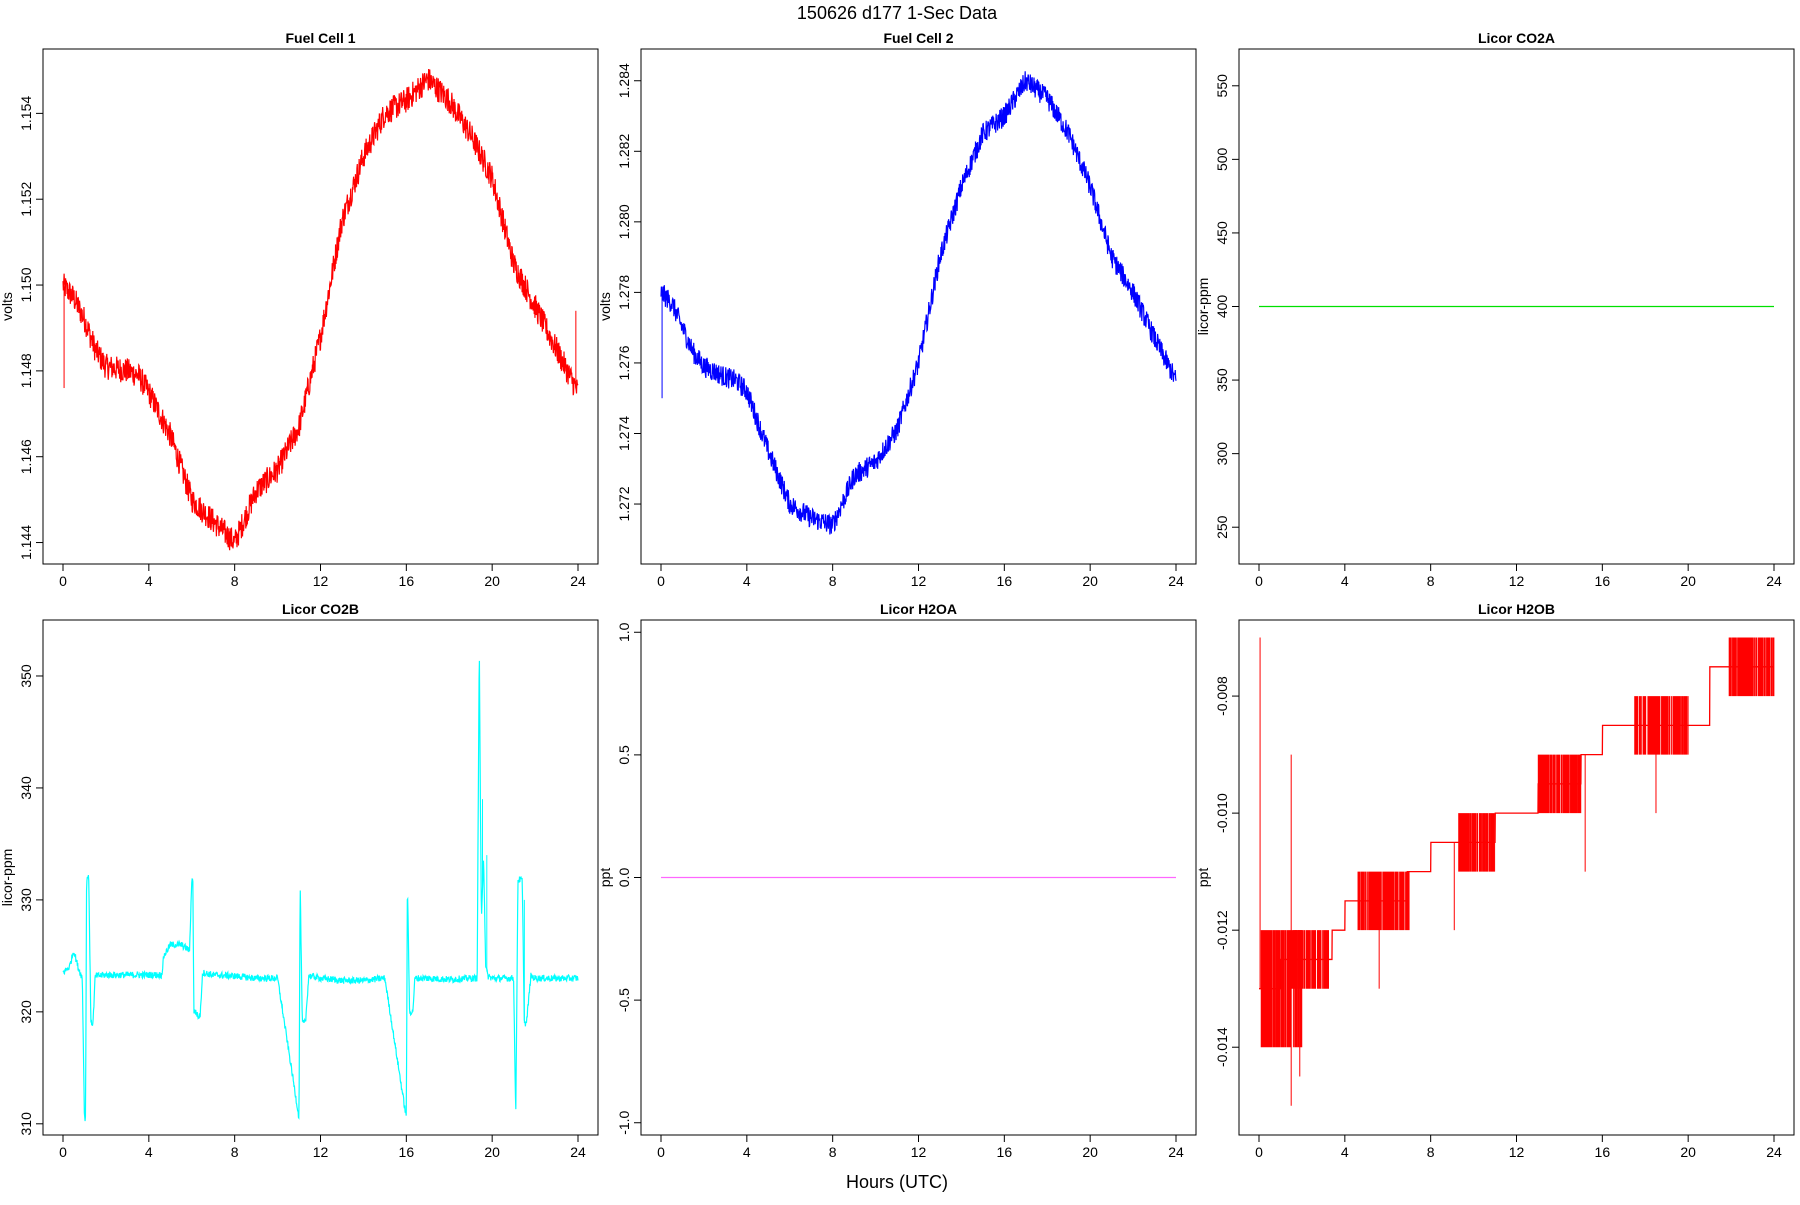 The image size is (1800, 1205). What do you see at coordinates (1222, 307) in the screenshot?
I see `y-tick-label: 400` at bounding box center [1222, 307].